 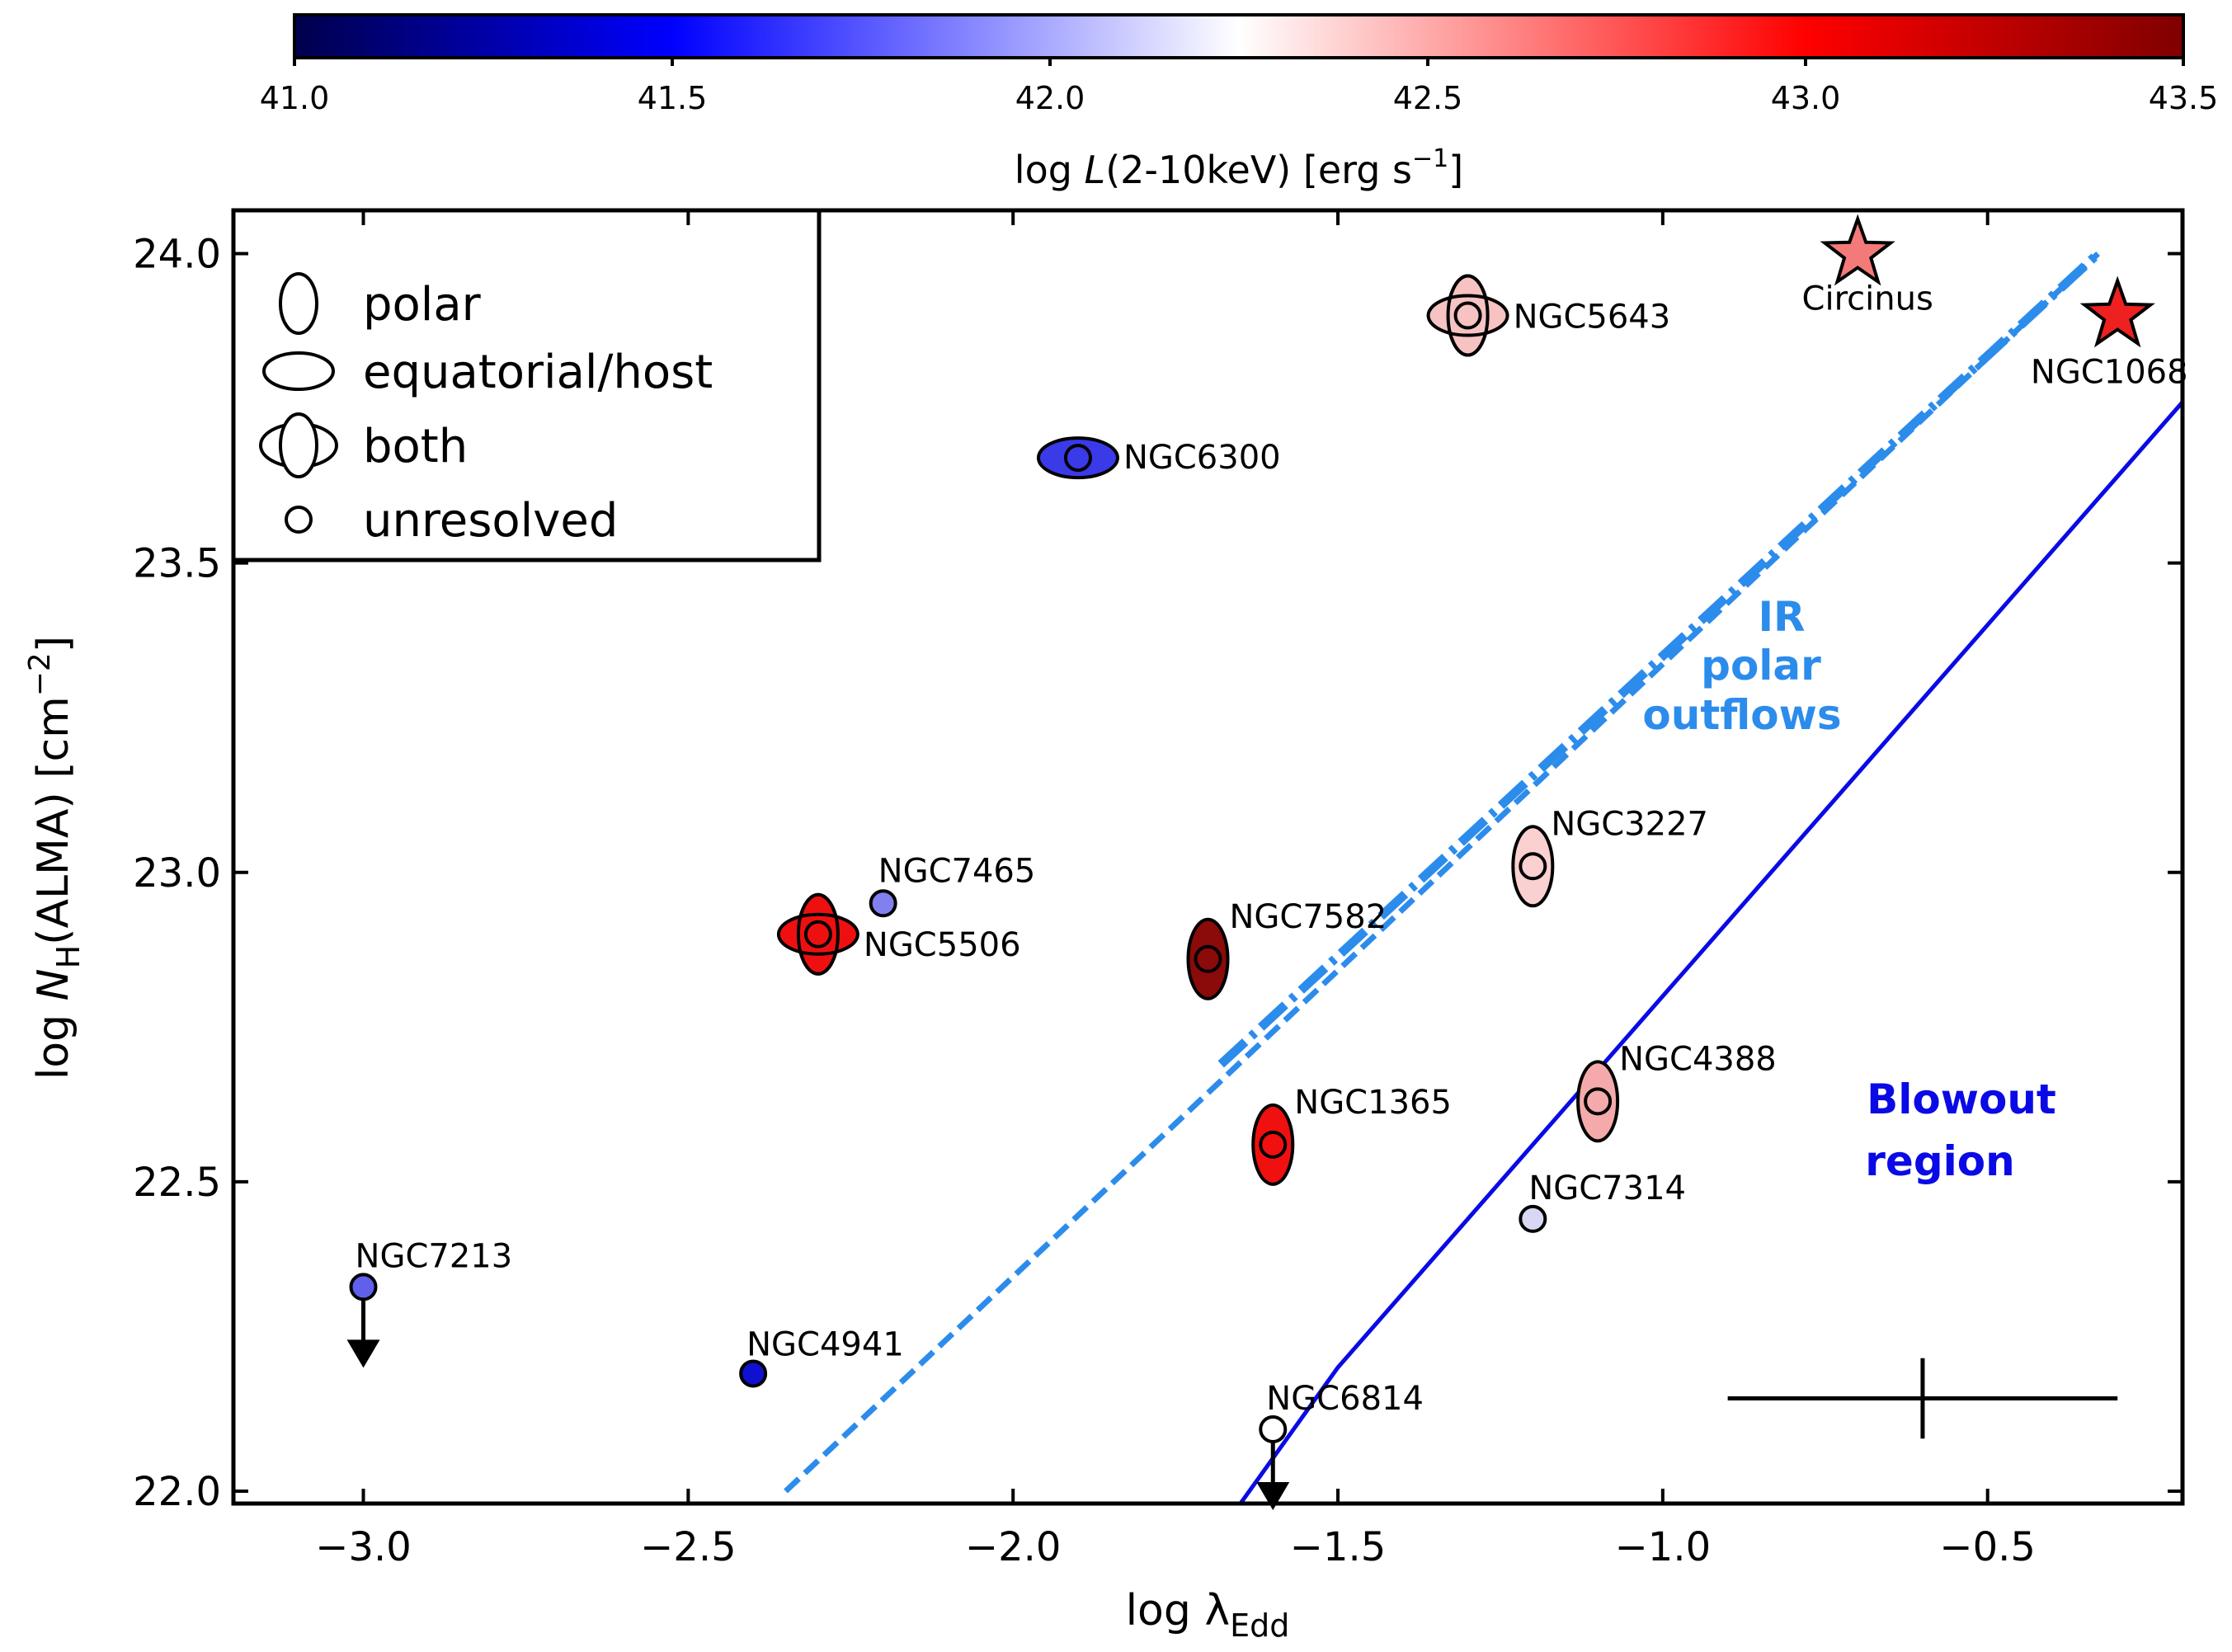 I want to click on ir-region-label: polar, so click(x=1761, y=666).